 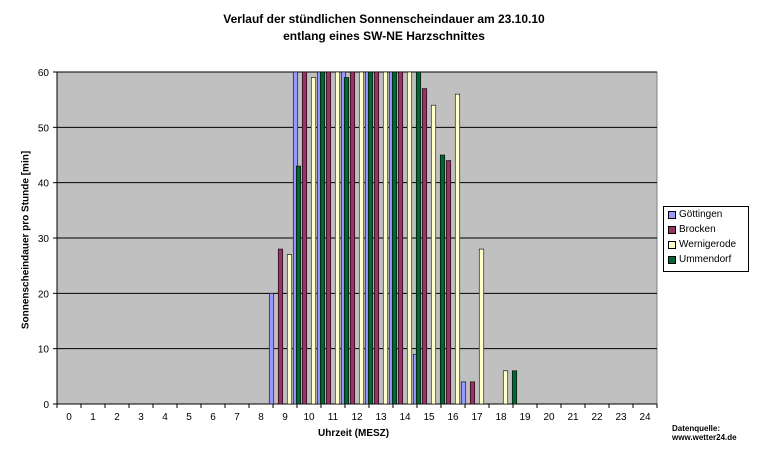 What do you see at coordinates (573, 417) in the screenshot?
I see `x-tick-label: 21` at bounding box center [573, 417].